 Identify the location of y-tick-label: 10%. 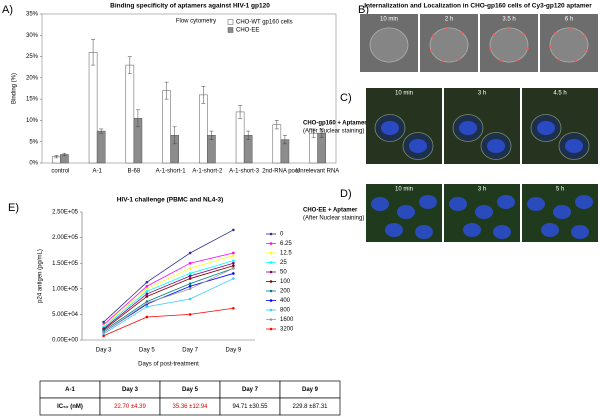
(32, 121).